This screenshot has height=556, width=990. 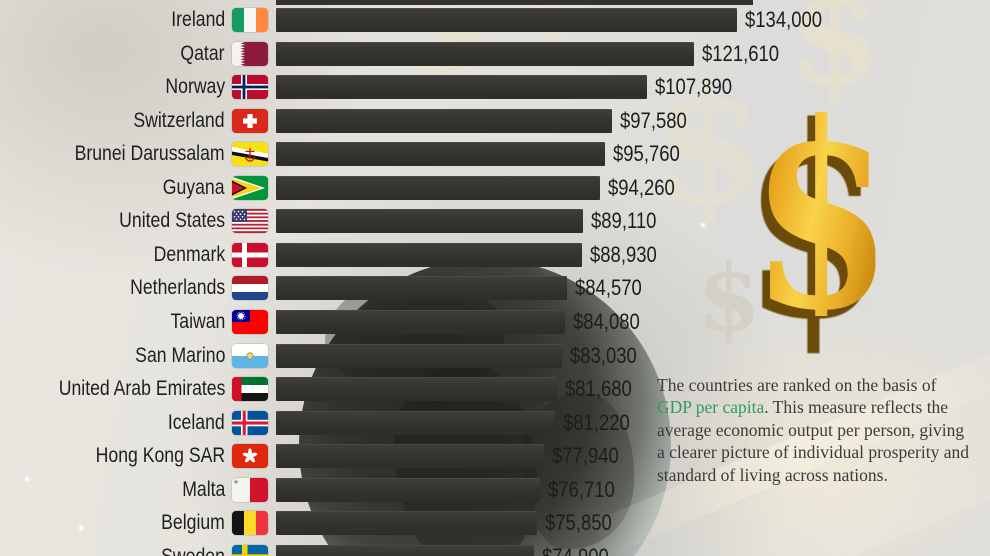 What do you see at coordinates (250, 489) in the screenshot?
I see `malta-flag-icon` at bounding box center [250, 489].